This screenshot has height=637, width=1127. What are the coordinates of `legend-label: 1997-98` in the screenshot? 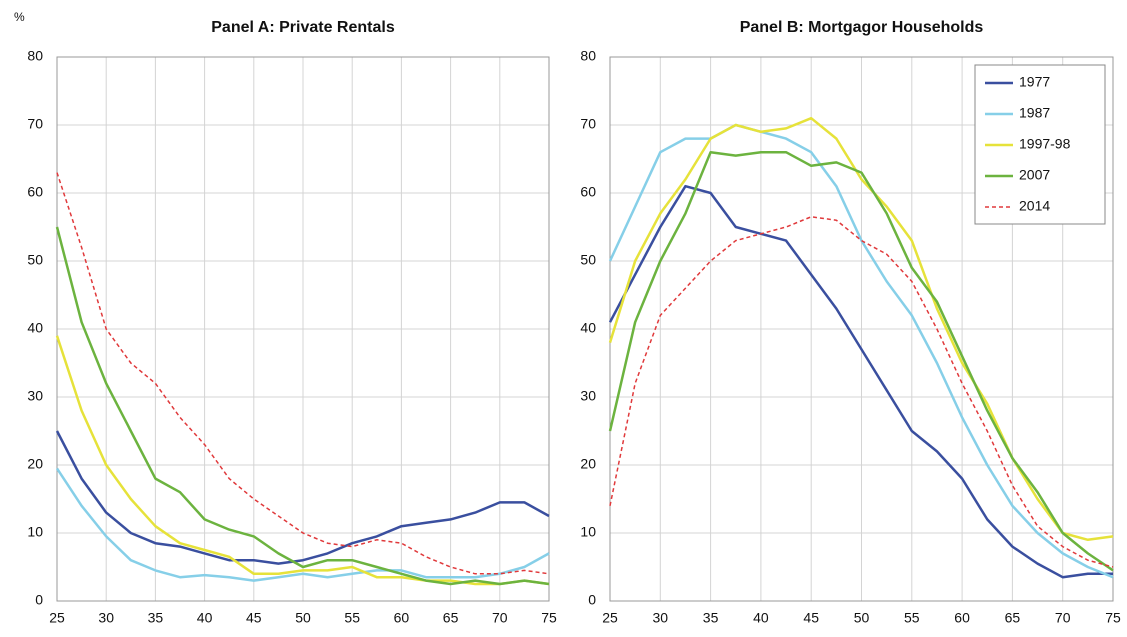 It's located at (1045, 144).